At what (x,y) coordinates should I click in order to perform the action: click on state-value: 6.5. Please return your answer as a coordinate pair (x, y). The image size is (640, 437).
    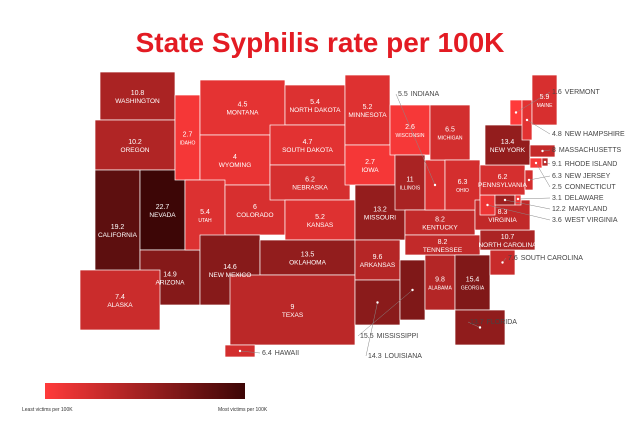
    Looking at the image, I should click on (450, 130).